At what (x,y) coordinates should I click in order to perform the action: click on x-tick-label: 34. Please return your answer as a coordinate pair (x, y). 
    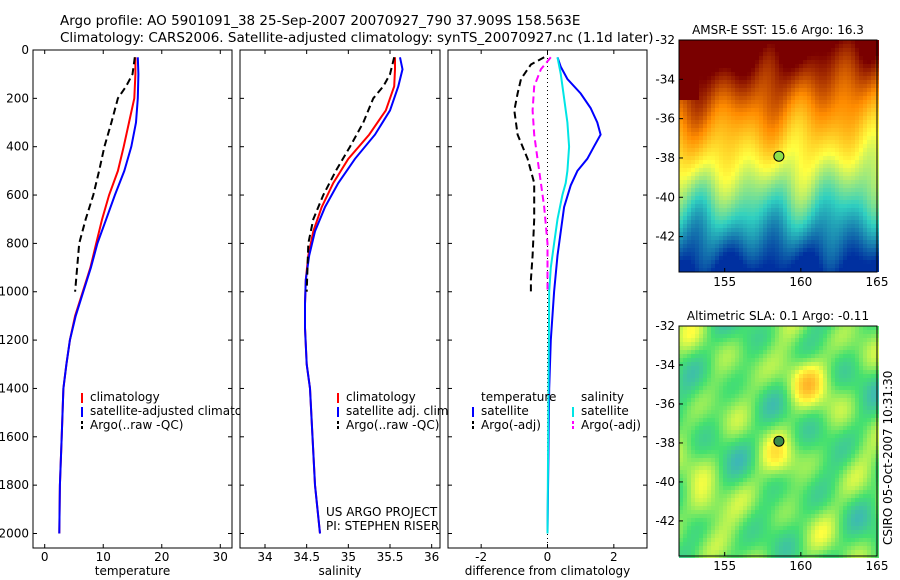
    Looking at the image, I should click on (264, 557).